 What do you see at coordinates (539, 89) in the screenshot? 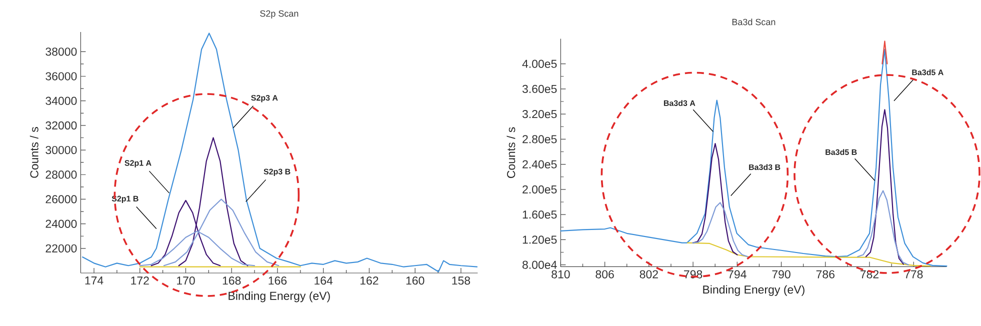
I see `y-tick-label: 3.60e5` at bounding box center [539, 89].